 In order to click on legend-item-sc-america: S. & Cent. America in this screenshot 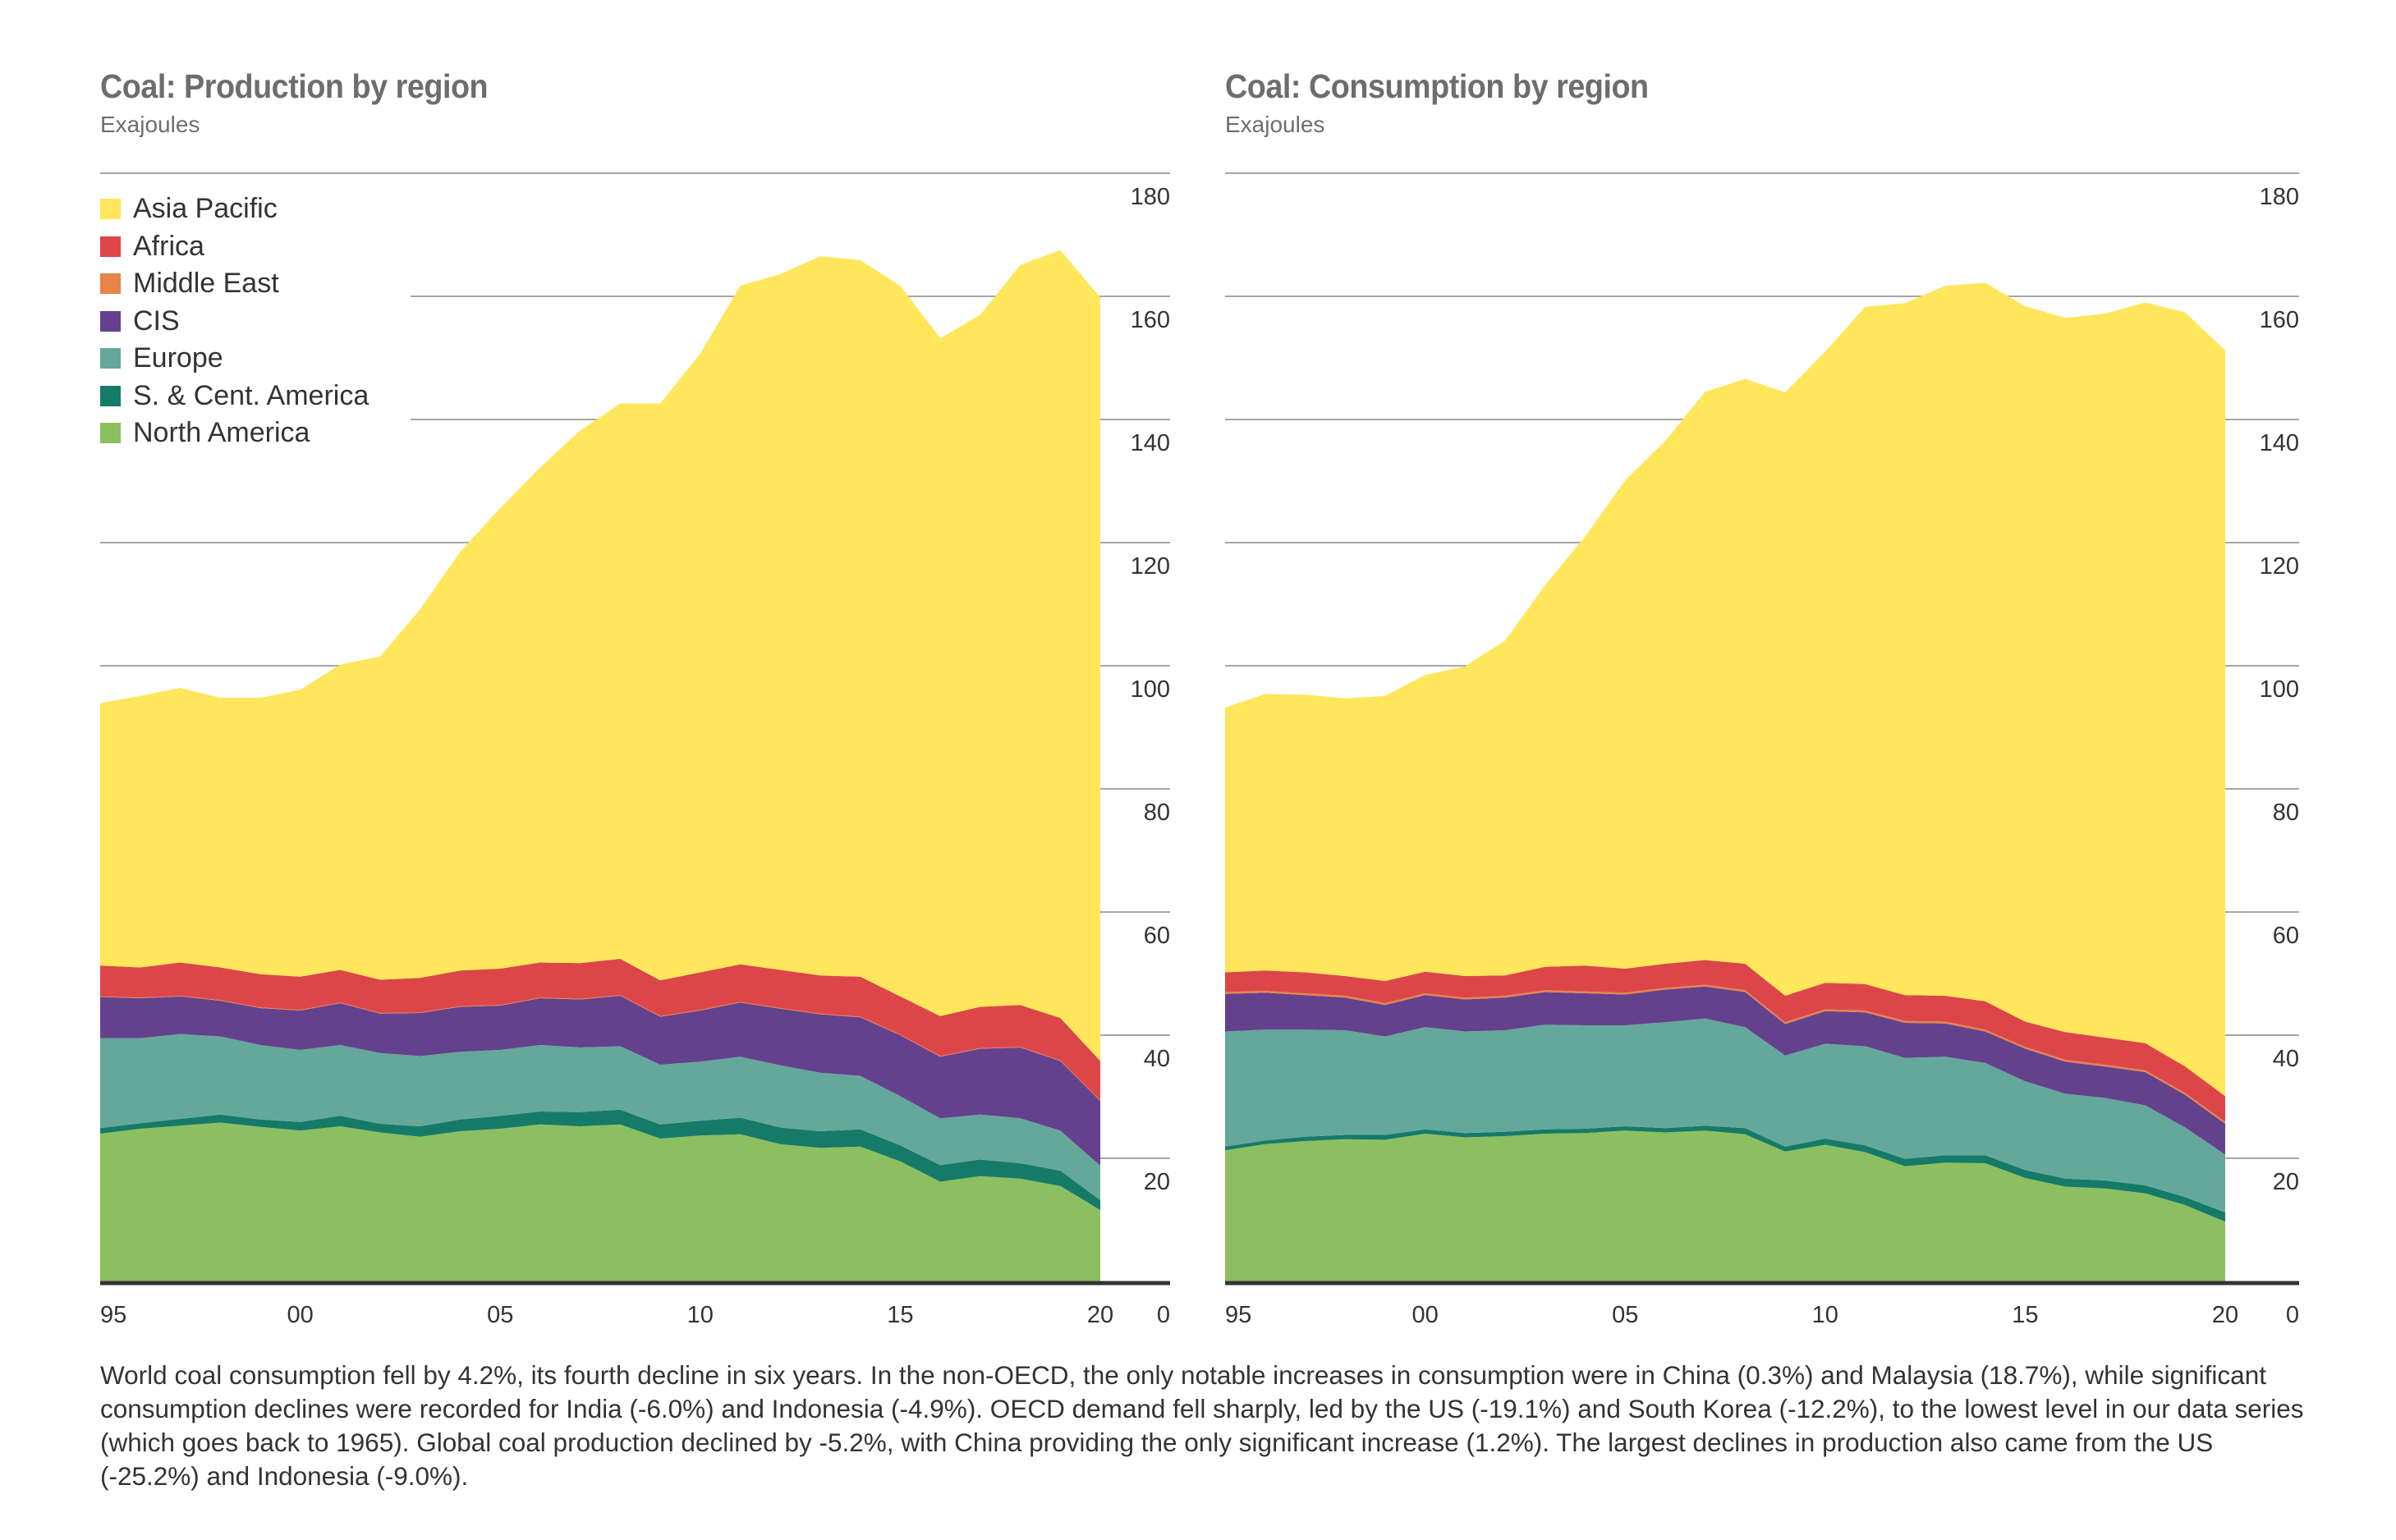, I will do `click(234, 397)`.